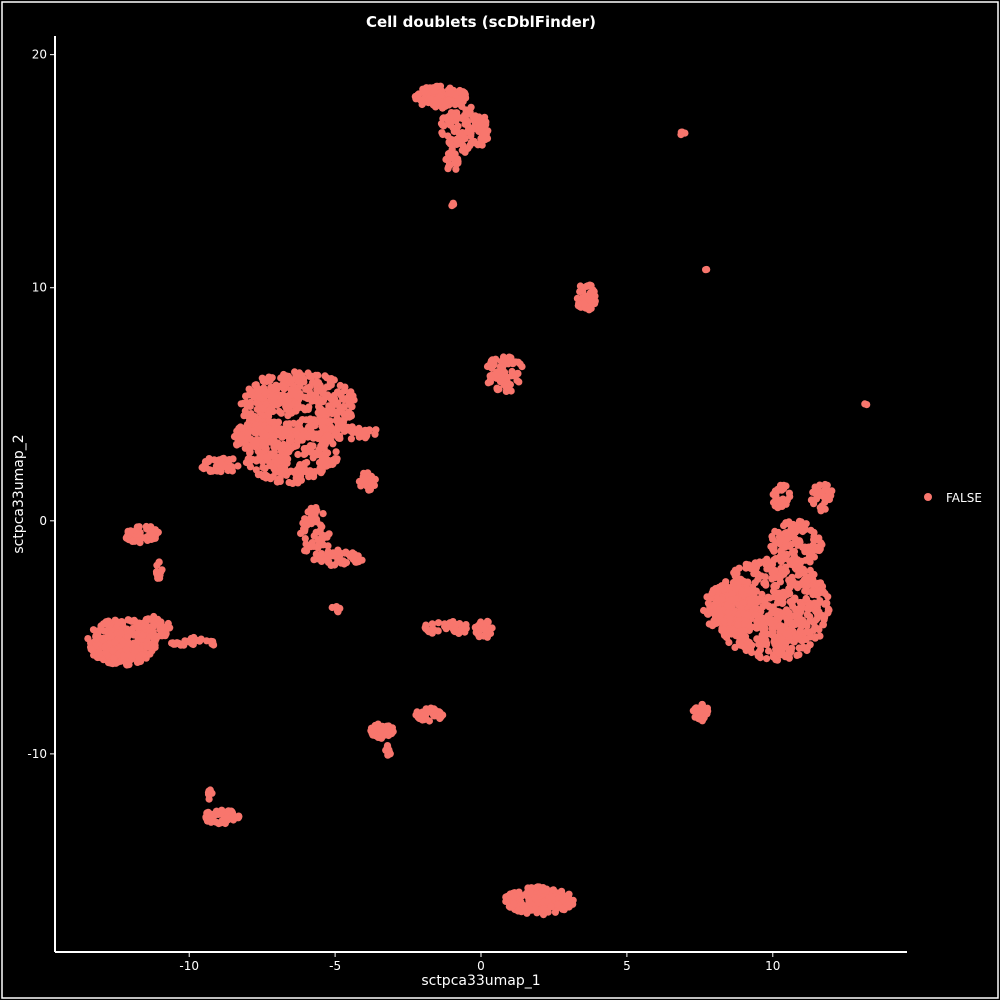 This screenshot has width=1000, height=1000. I want to click on x-tick-label: 0, so click(481, 966).